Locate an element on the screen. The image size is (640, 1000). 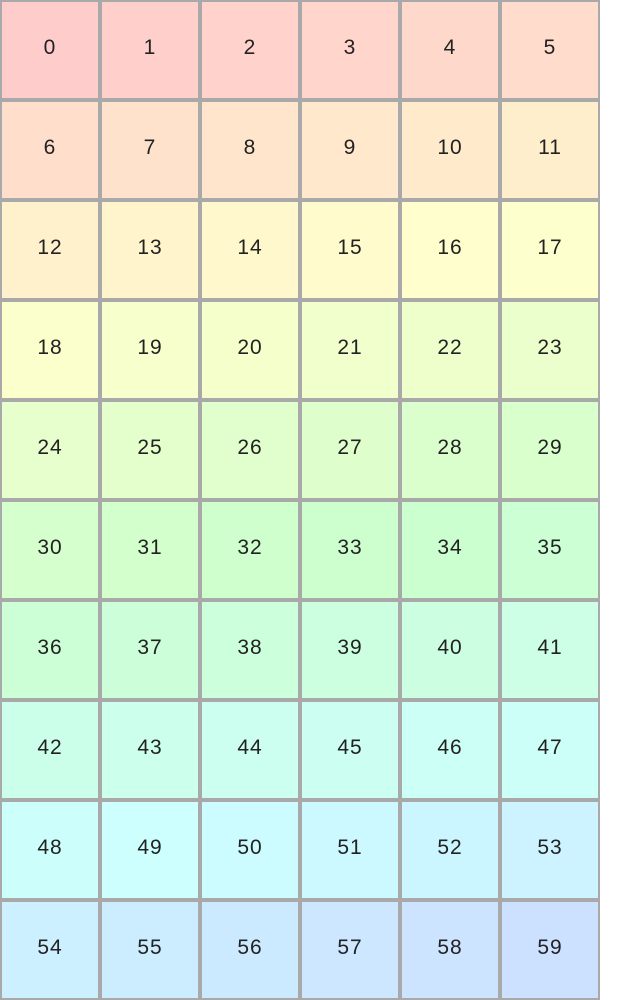
grid-cell: 56 is located at coordinates (250, 950).